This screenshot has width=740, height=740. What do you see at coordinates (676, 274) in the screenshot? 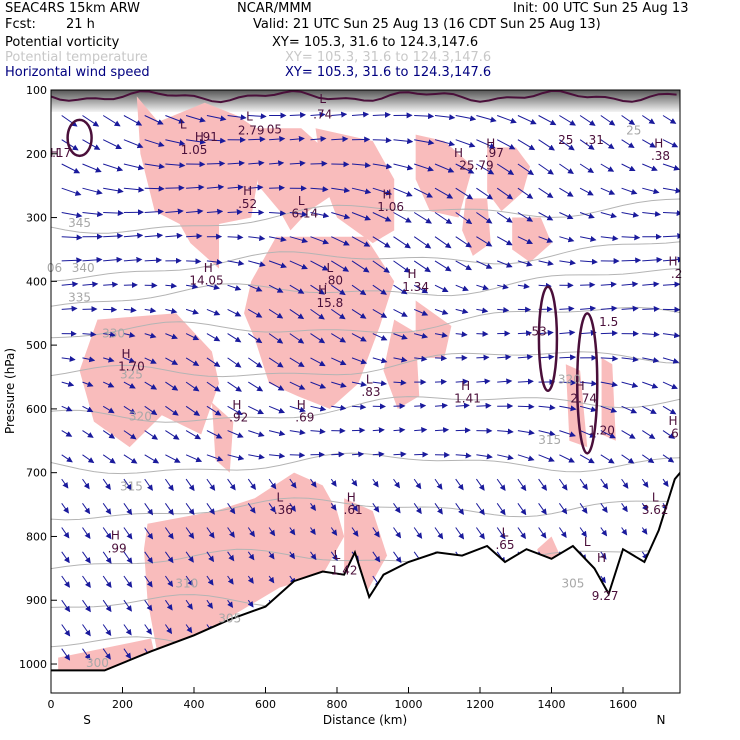
I see `pv-value-label: .2` at bounding box center [676, 274].